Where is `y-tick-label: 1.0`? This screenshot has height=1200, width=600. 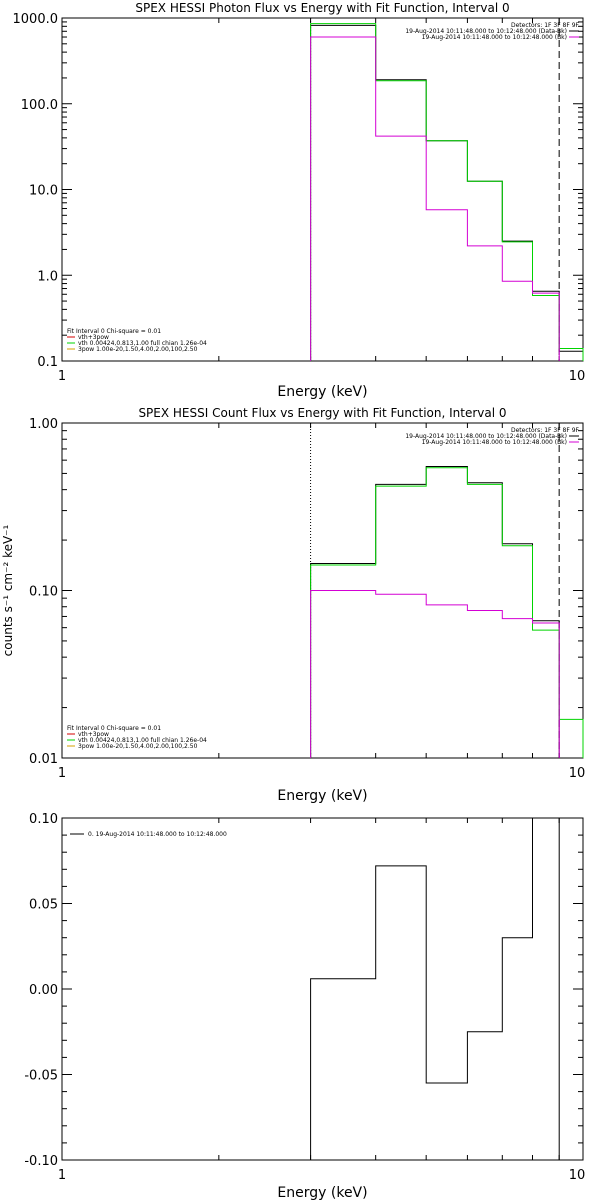 y-tick-label: 1.0 is located at coordinates (47, 276).